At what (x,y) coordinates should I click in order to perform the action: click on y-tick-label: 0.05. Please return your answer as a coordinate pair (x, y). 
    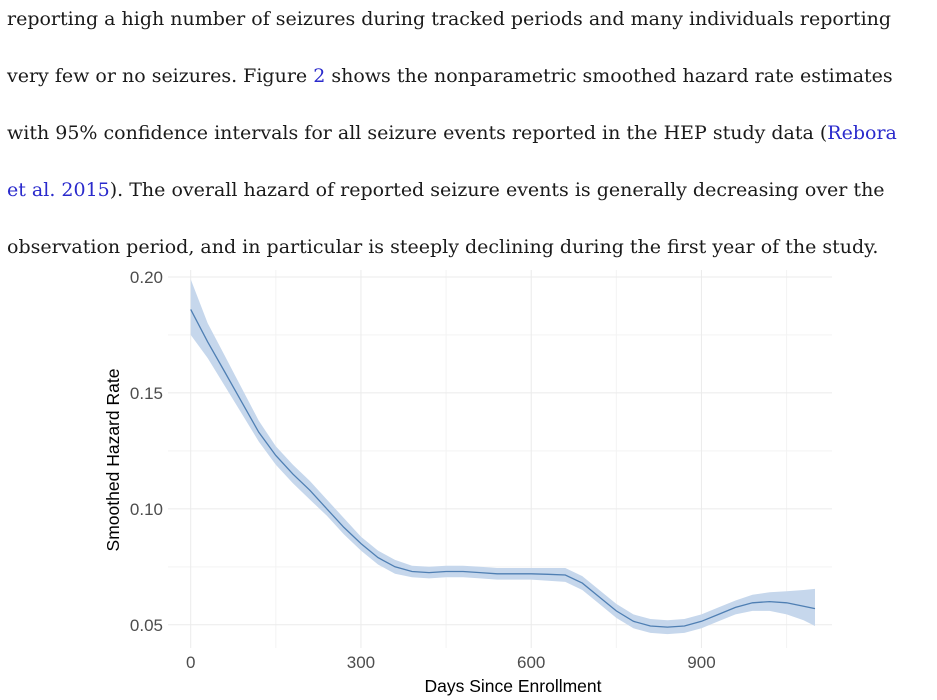
    Looking at the image, I should click on (146, 625).